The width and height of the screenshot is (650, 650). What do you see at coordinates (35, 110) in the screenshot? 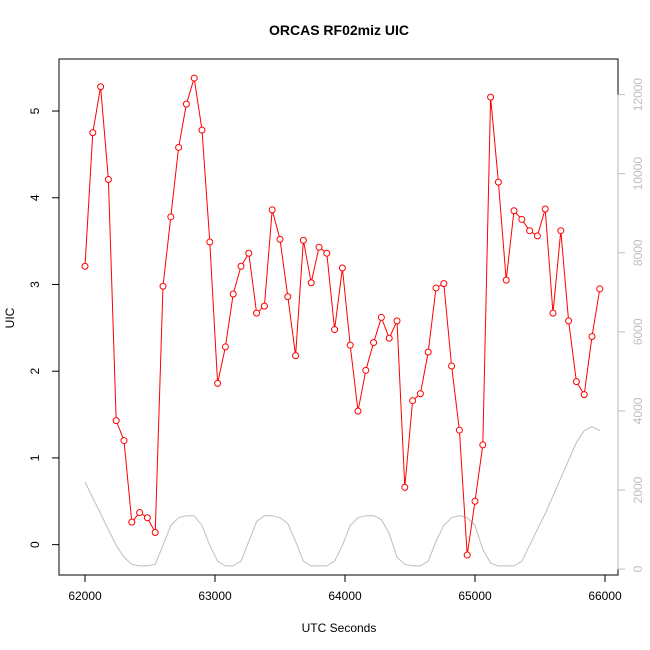
I see `y-tick-label: 5` at bounding box center [35, 110].